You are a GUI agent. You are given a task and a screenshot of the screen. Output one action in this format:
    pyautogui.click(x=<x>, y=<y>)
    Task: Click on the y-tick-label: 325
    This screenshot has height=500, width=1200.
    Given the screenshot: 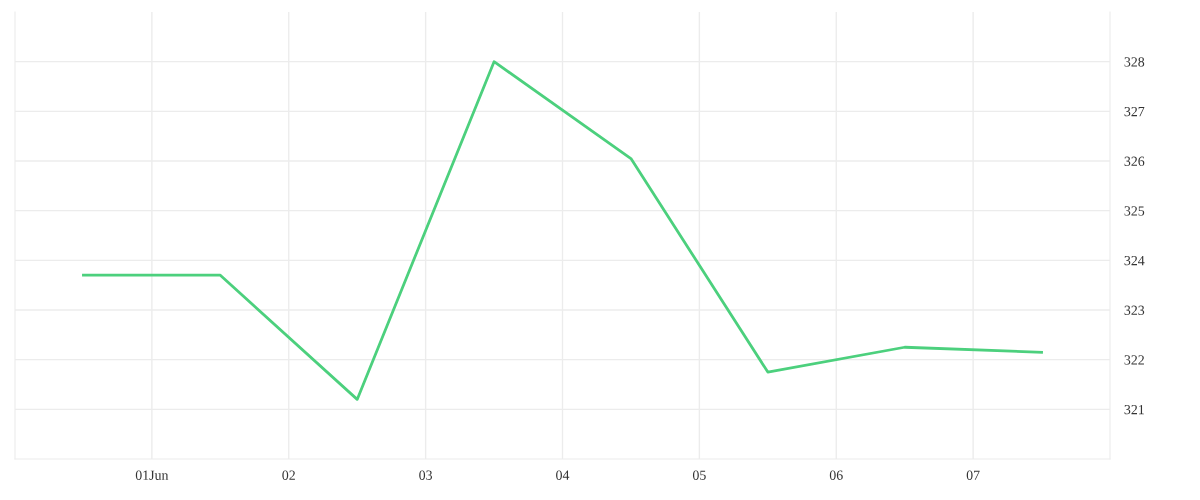 What is the action you would take?
    pyautogui.click(x=1134, y=211)
    